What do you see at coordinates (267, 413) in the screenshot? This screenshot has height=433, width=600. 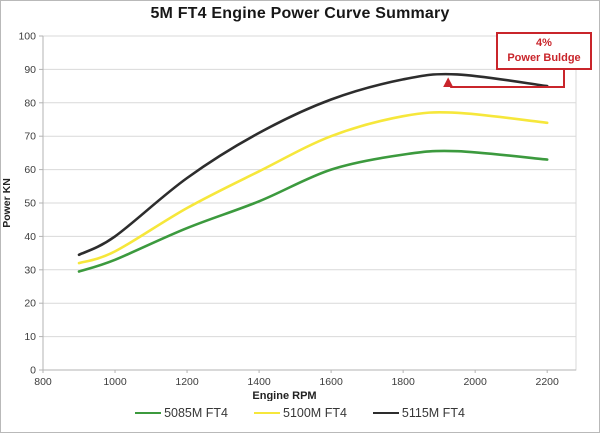 I see `legend-line-swatch-yellow` at bounding box center [267, 413].